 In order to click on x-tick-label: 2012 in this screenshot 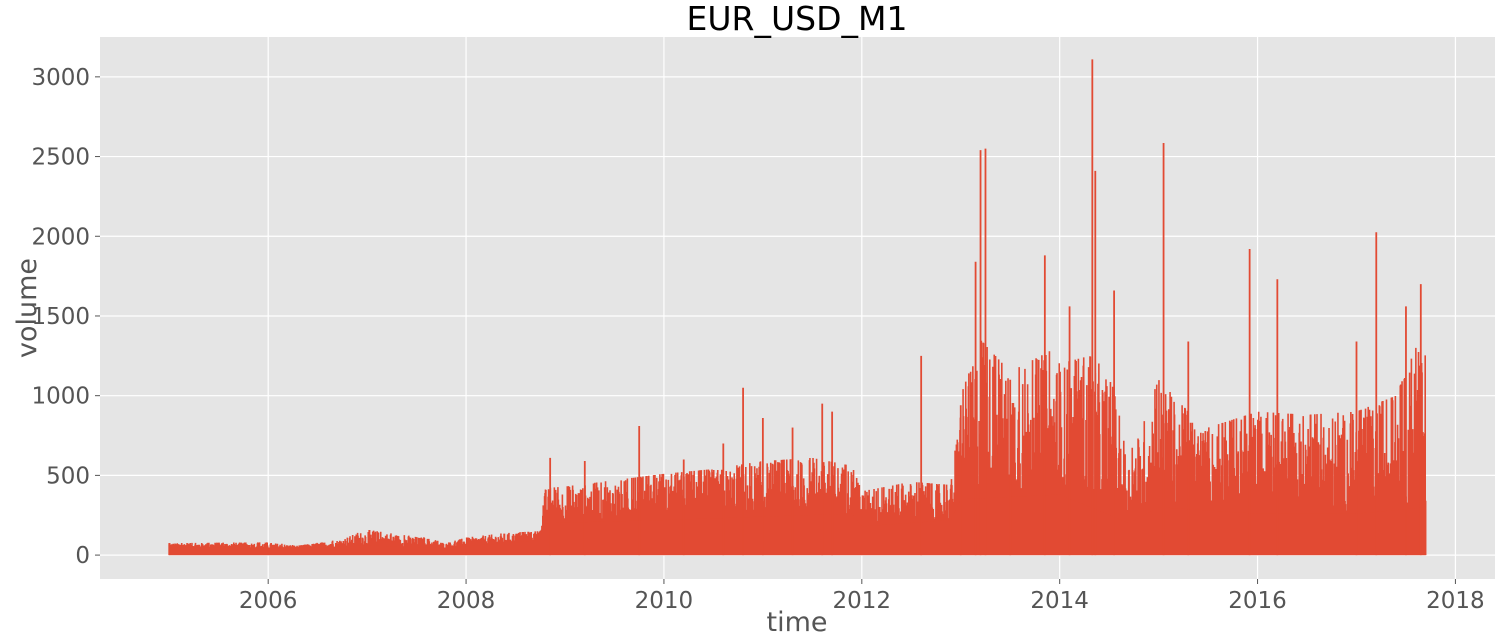, I will do `click(862, 601)`.